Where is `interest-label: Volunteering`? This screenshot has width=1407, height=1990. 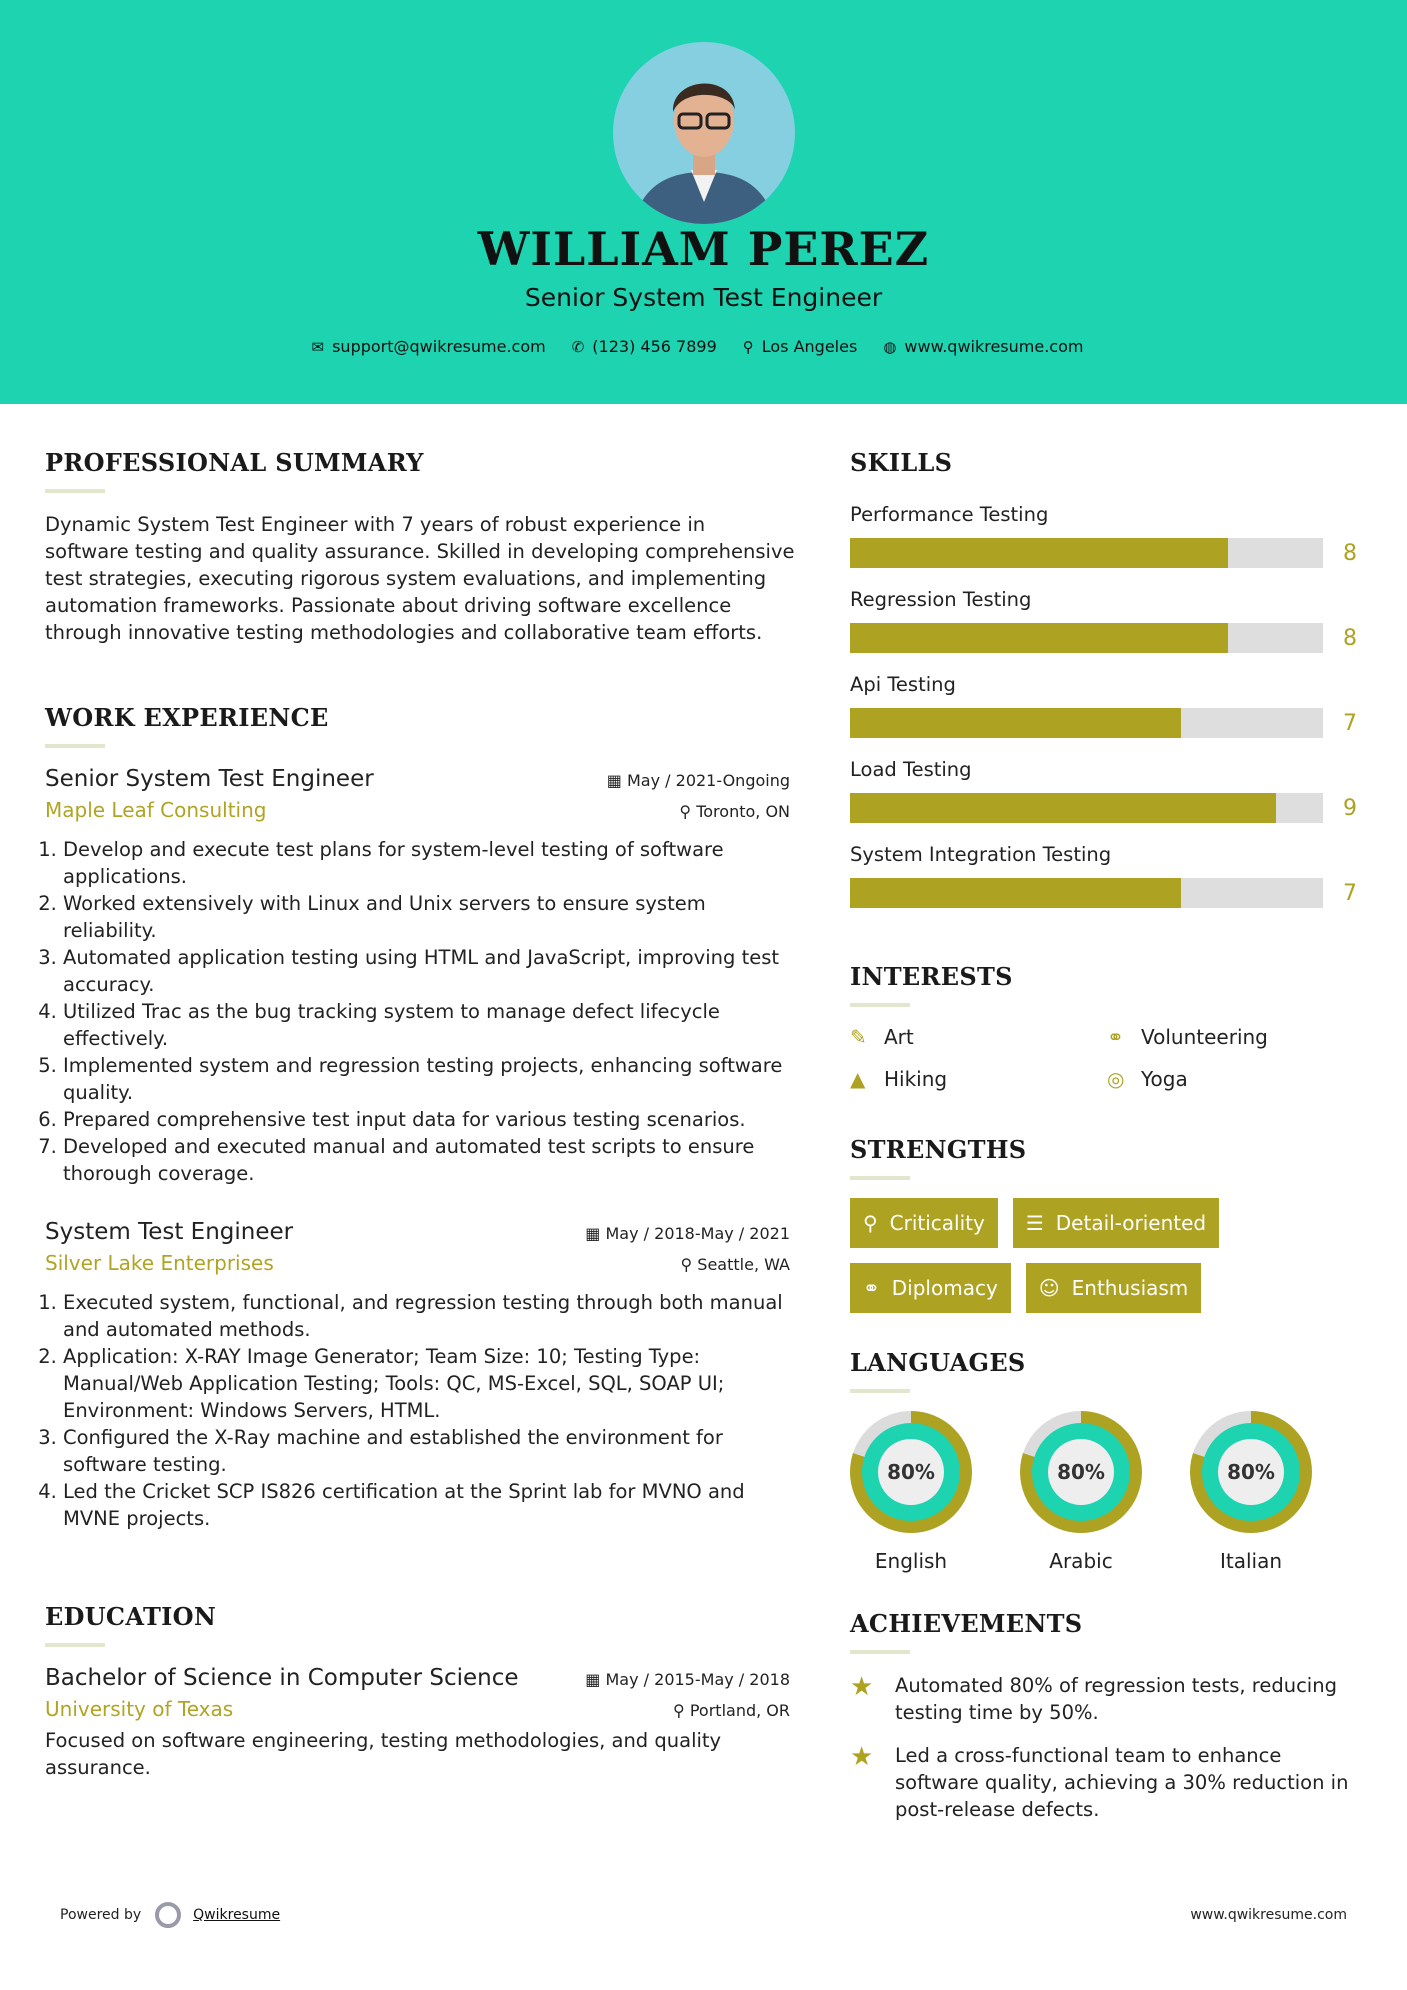
interest-label: Volunteering is located at coordinates (1204, 1037).